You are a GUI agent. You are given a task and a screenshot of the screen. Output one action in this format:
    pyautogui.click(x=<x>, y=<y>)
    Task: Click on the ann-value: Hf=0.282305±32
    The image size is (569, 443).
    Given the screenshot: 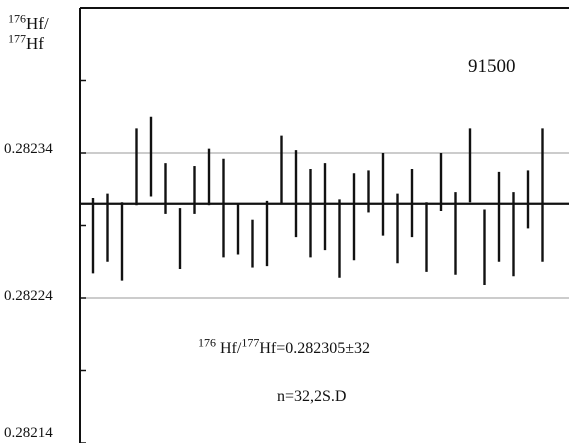 What is the action you would take?
    pyautogui.click(x=315, y=348)
    